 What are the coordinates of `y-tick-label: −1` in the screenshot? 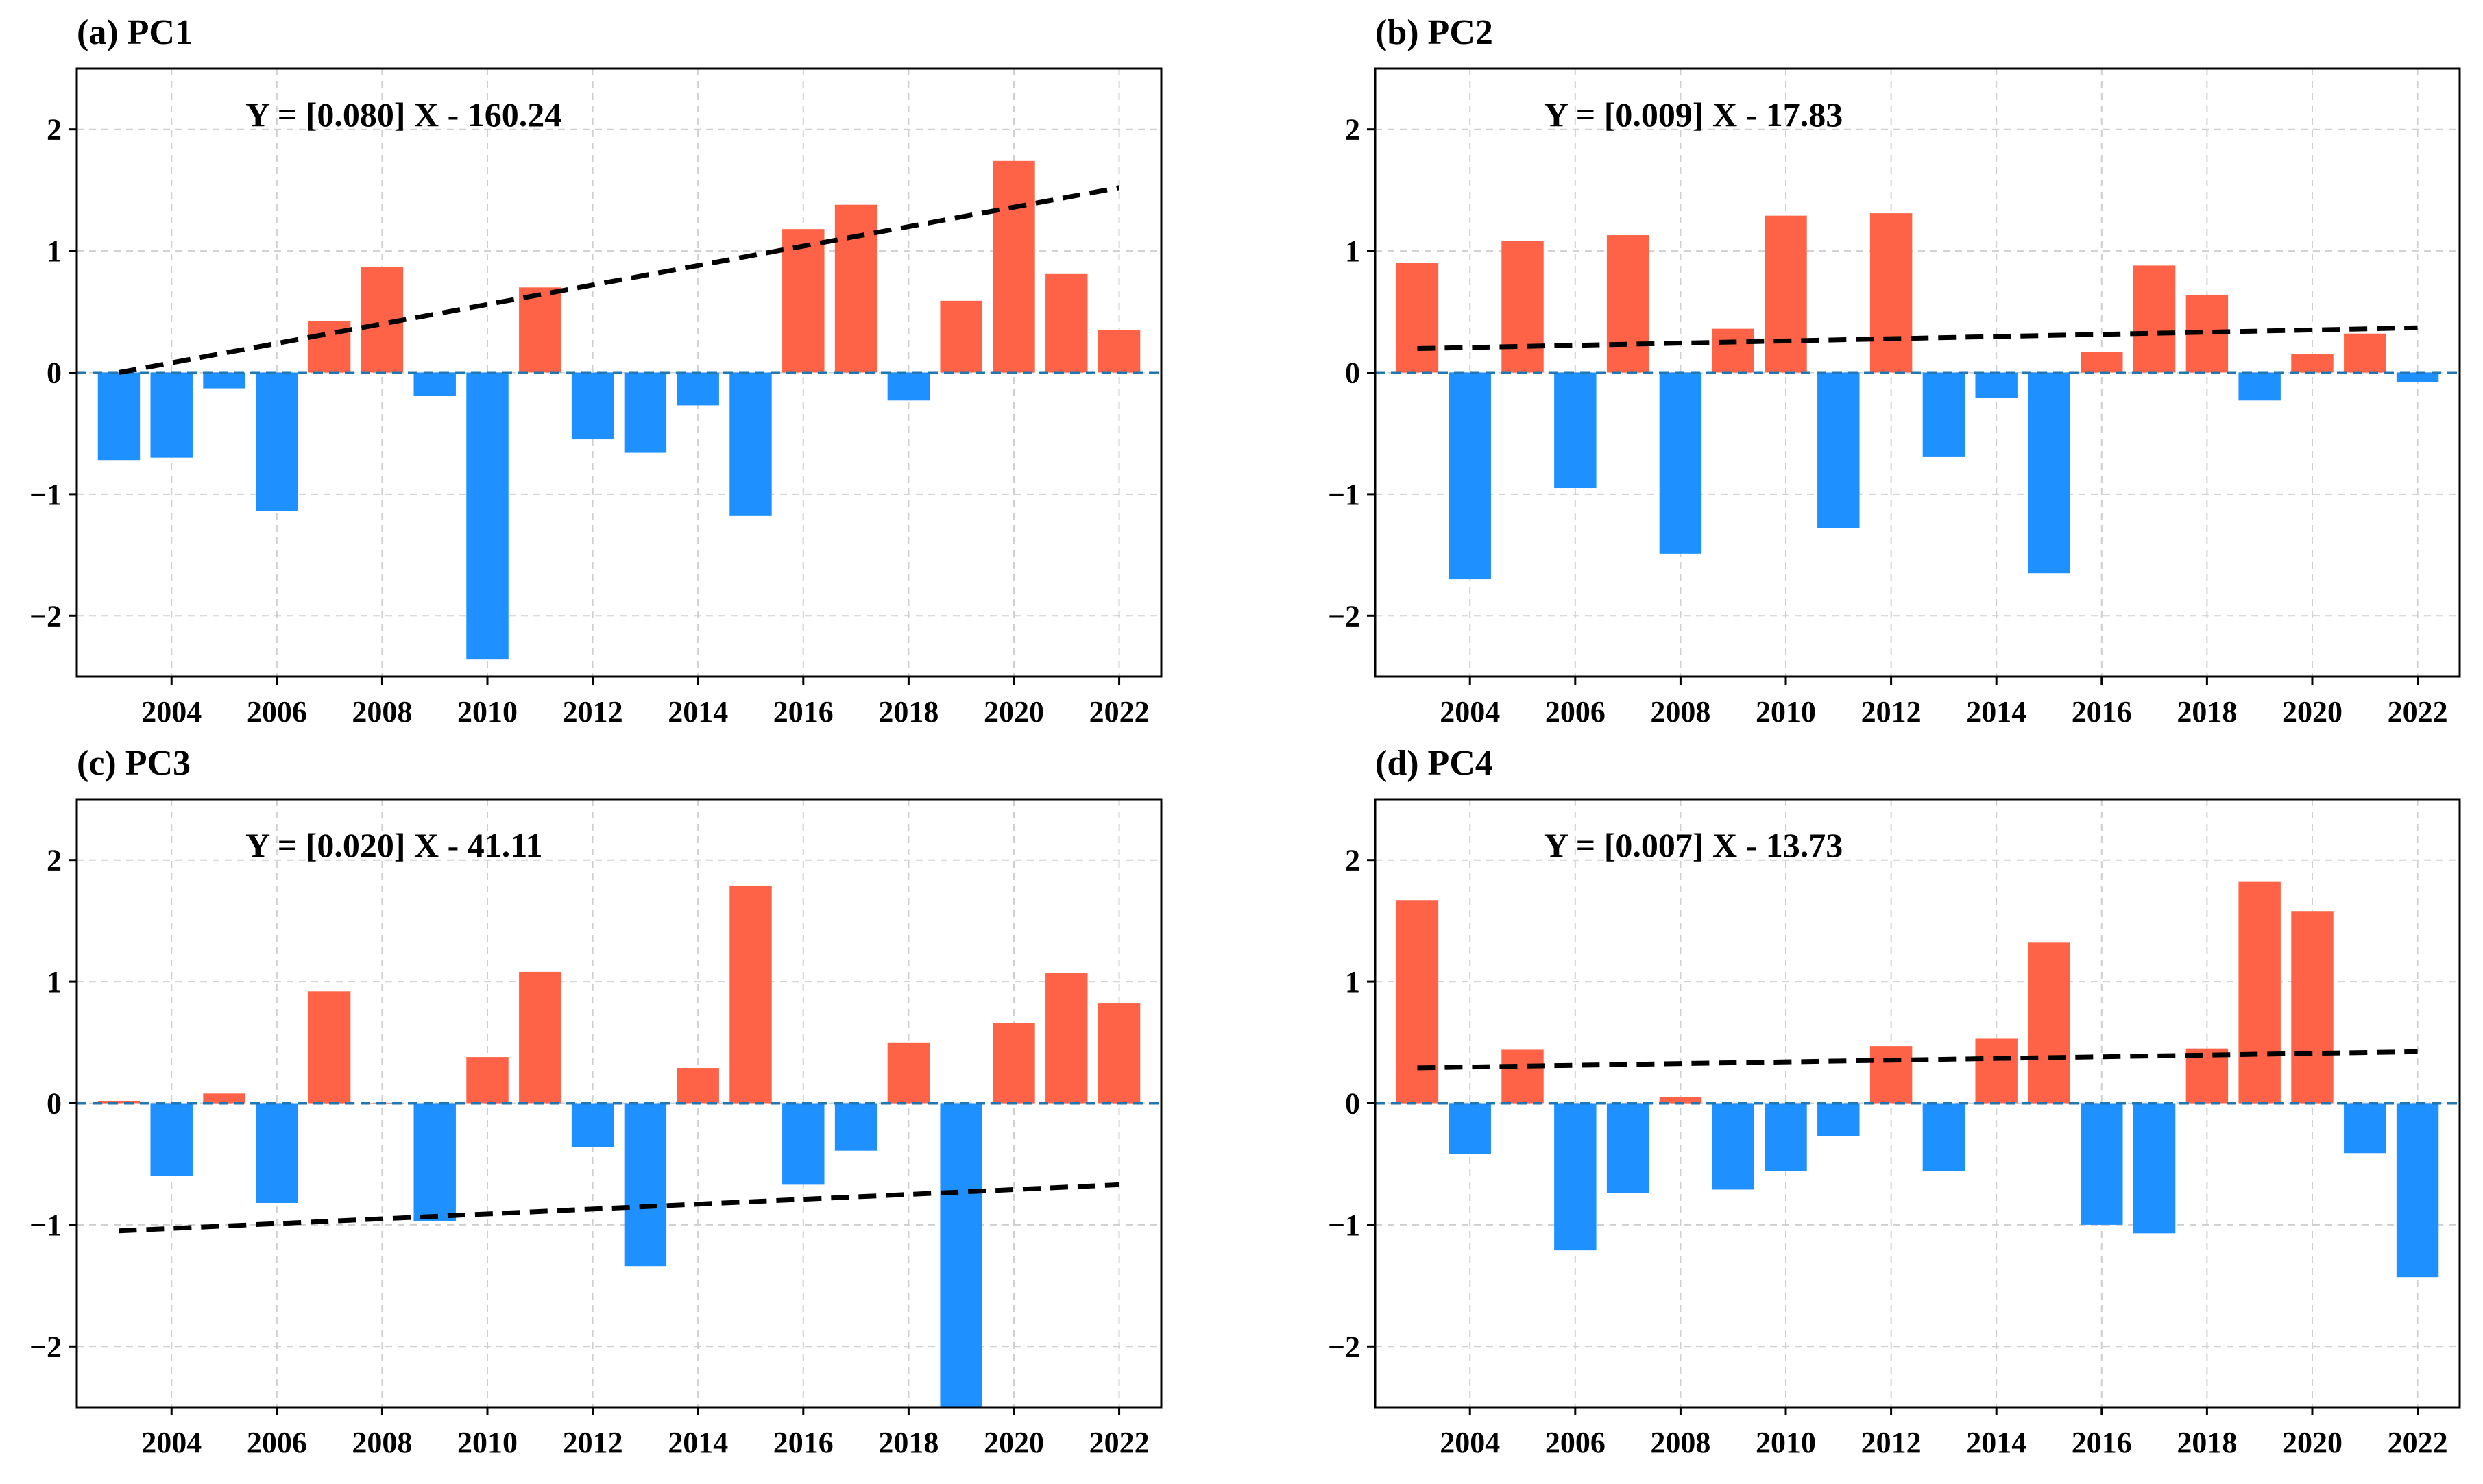 It's located at (1344, 495).